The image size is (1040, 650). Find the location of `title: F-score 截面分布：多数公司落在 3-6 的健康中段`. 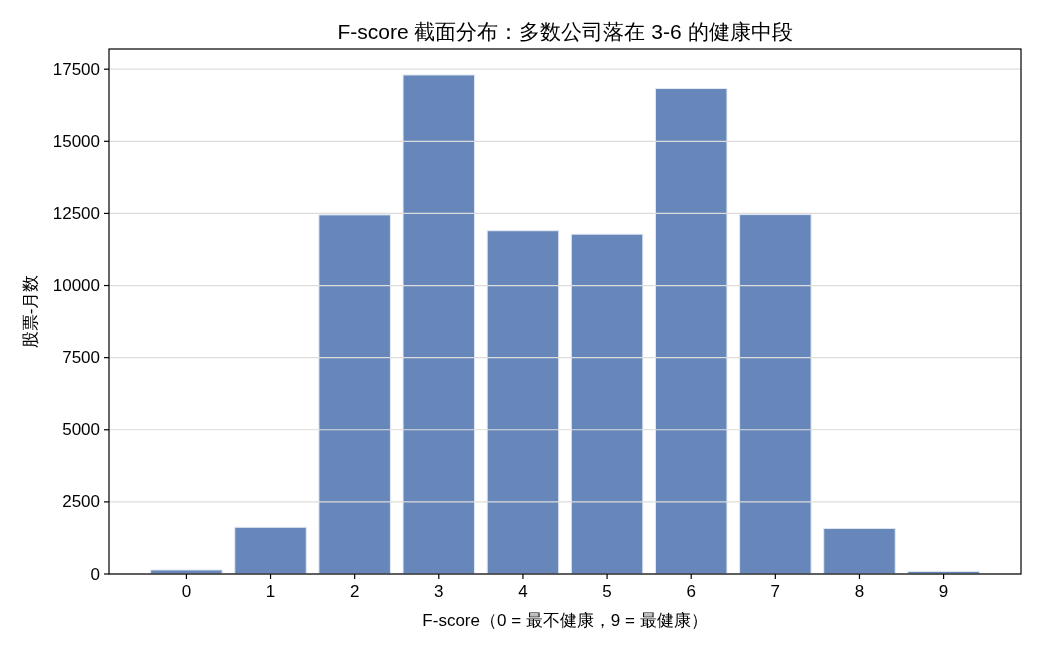

title: F-score 截面分布：多数公司落在 3-6 的健康中段 is located at coordinates (565, 31).